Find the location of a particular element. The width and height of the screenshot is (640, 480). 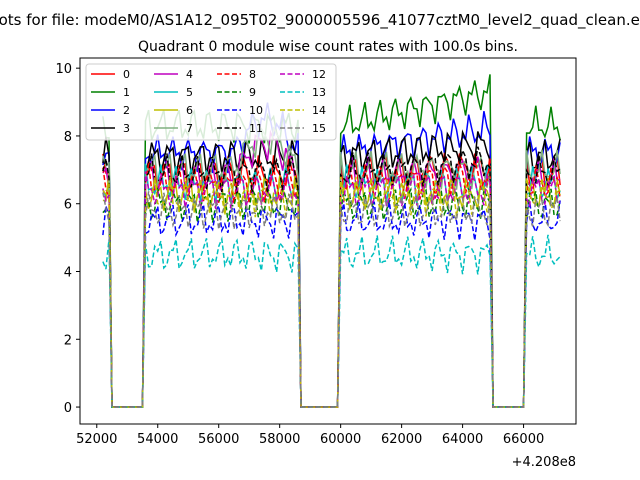

y-tick-label: 2 is located at coordinates (68, 340).